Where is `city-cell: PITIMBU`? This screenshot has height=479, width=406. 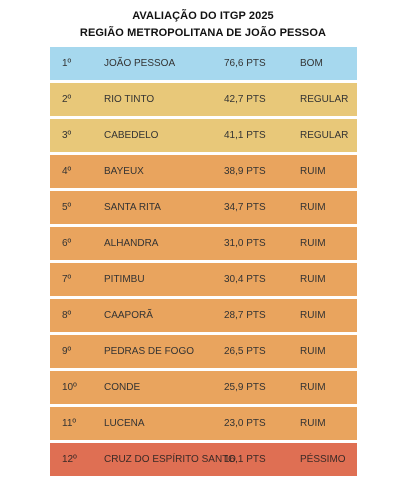
city-cell: PITIMBU is located at coordinates (124, 279).